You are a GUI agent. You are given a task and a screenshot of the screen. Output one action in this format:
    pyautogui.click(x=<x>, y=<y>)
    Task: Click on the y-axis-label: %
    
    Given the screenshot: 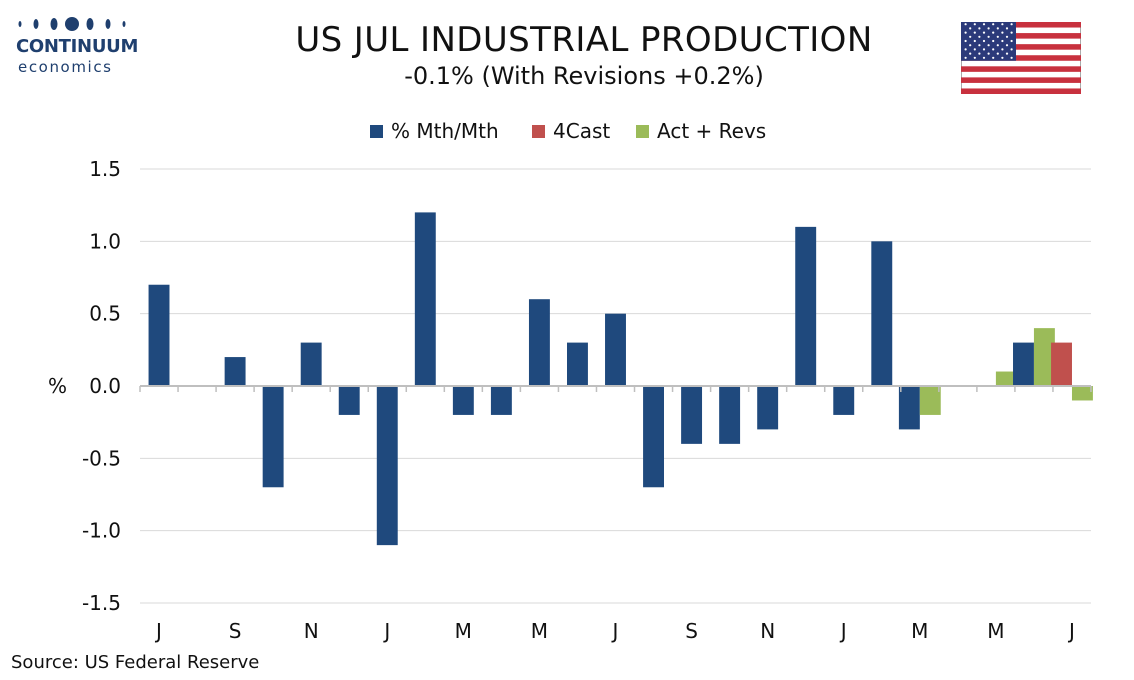 What is the action you would take?
    pyautogui.click(x=58, y=386)
    